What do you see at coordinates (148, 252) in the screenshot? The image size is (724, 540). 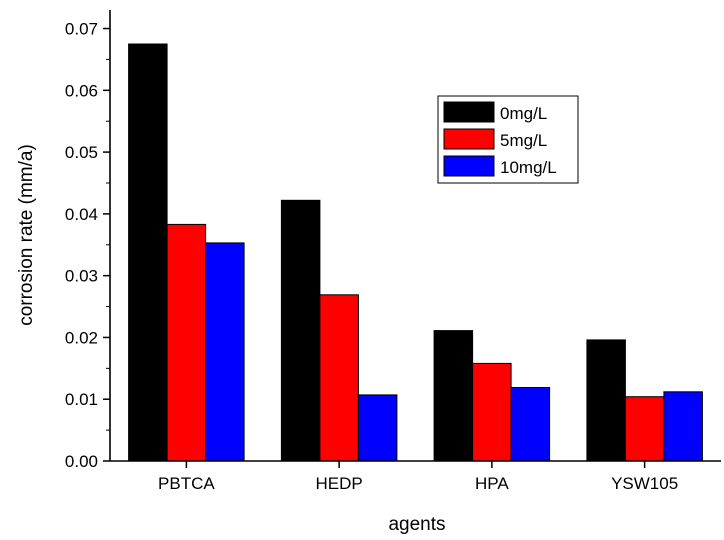 I see `bar-pbtca-0mgl` at bounding box center [148, 252].